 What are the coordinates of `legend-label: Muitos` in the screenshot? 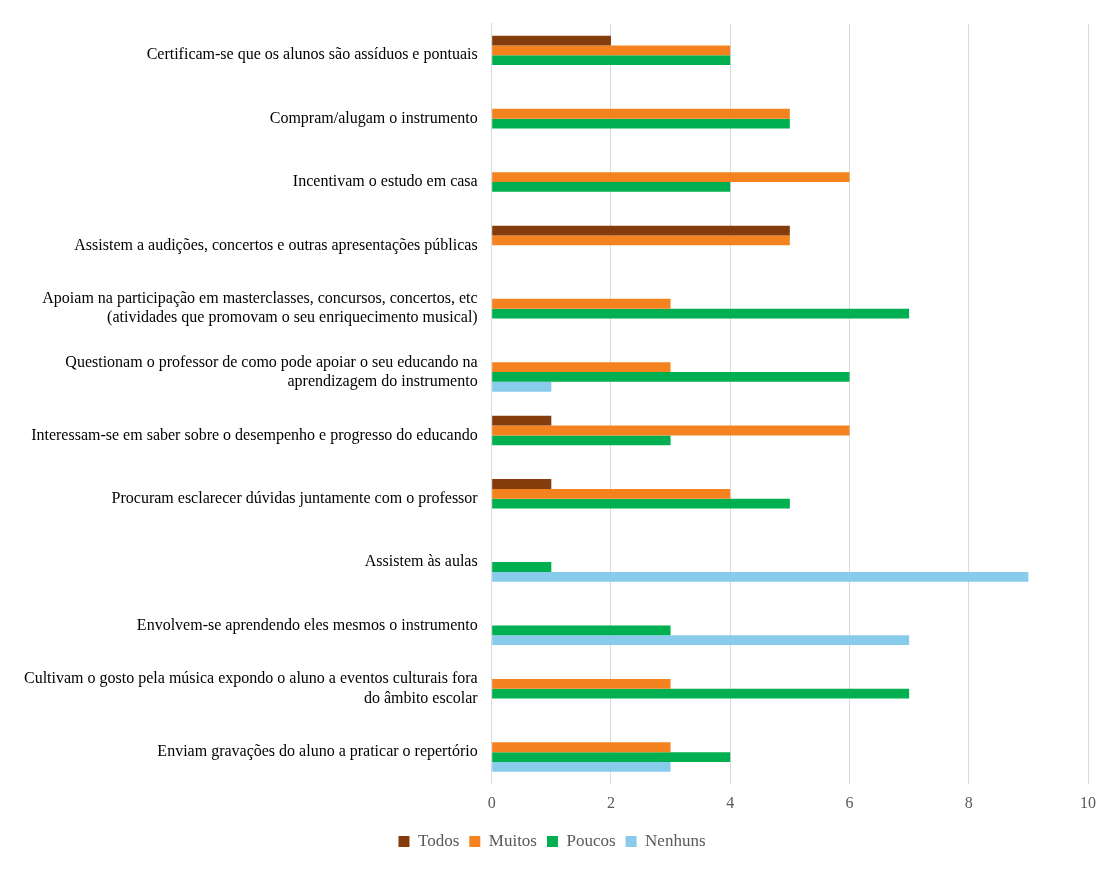 It's located at (512, 840).